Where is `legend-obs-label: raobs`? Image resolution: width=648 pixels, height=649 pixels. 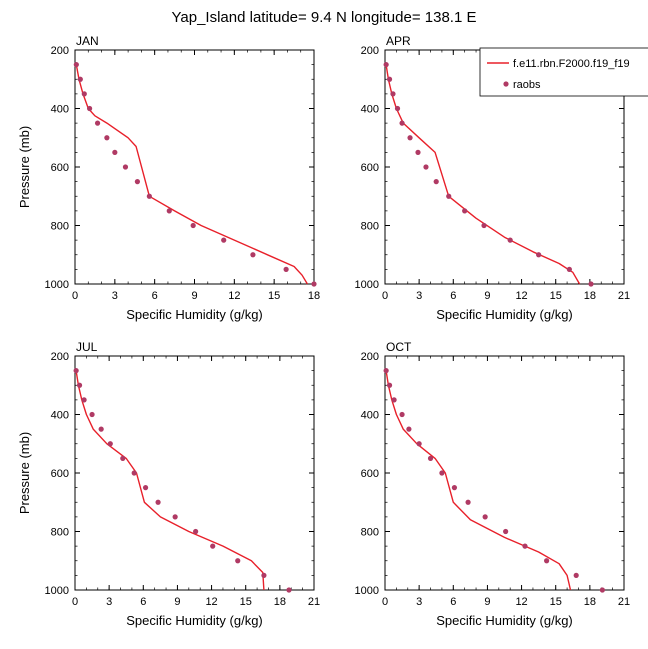 legend-obs-label: raobs is located at coordinates (527, 85).